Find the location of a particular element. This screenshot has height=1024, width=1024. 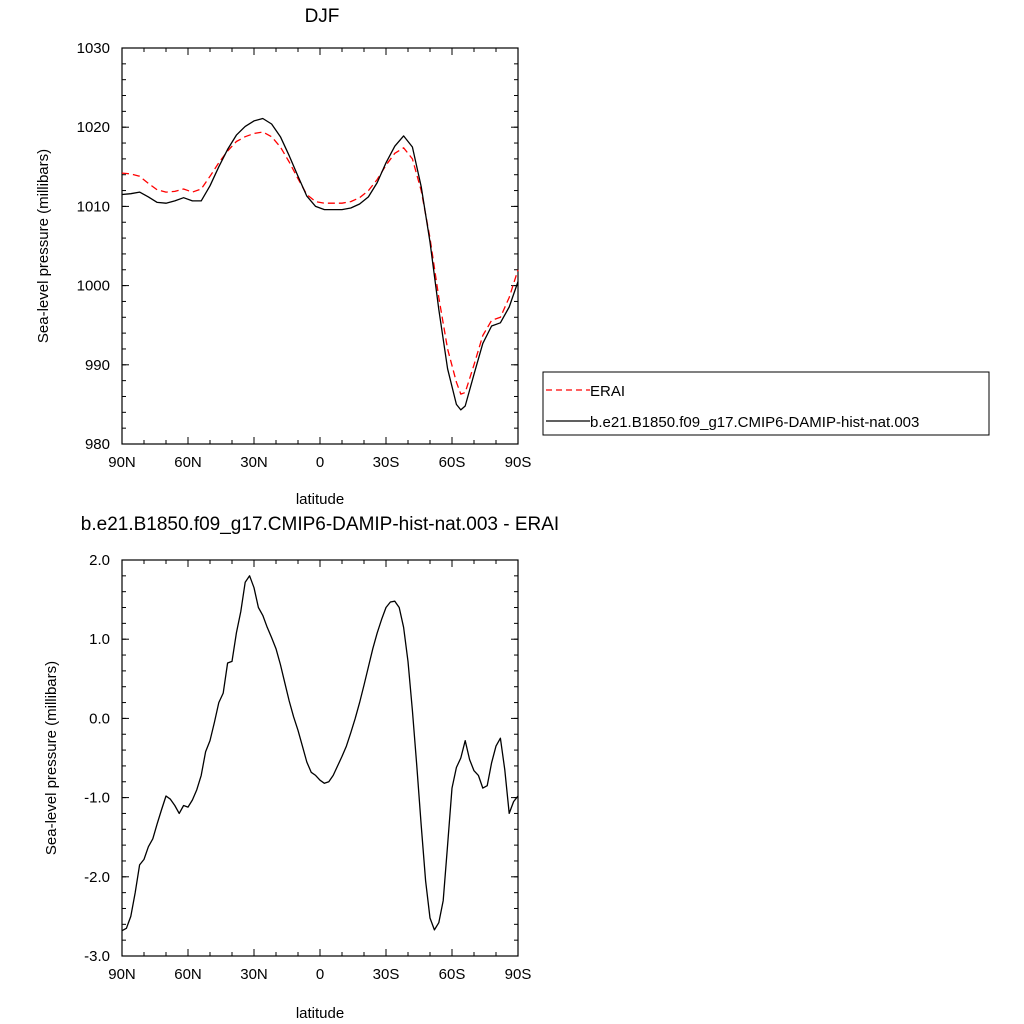

y-tick-label: 1020 is located at coordinates (93, 127).